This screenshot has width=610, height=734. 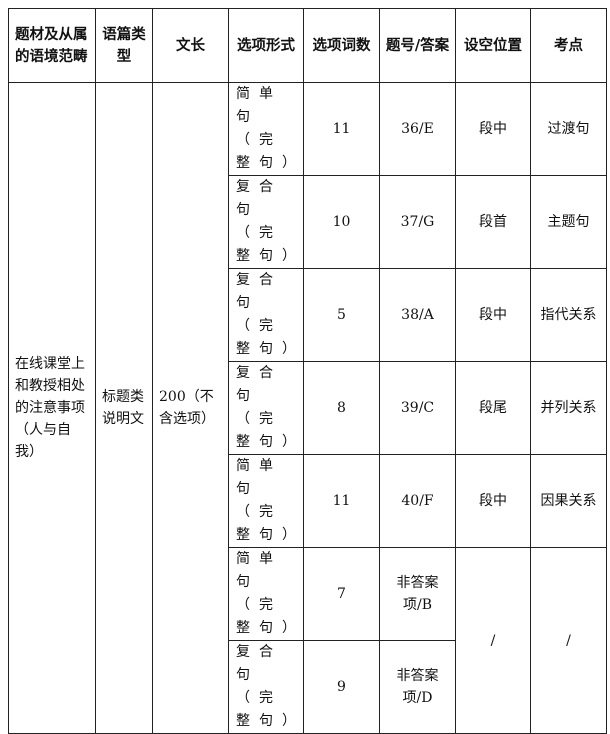 What do you see at coordinates (417, 594) in the screenshot?
I see `answer-cell: 非答案项/B` at bounding box center [417, 594].